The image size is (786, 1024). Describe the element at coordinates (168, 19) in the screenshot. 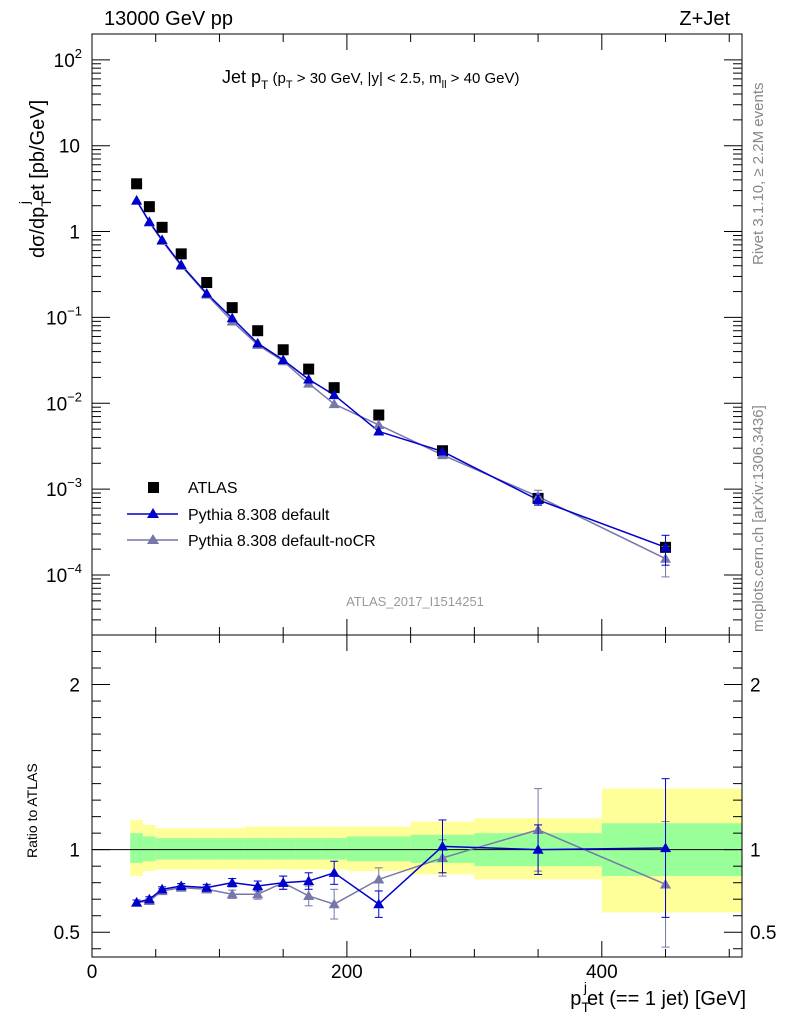

I see `header-left: 13000 GeV pp` at that location.